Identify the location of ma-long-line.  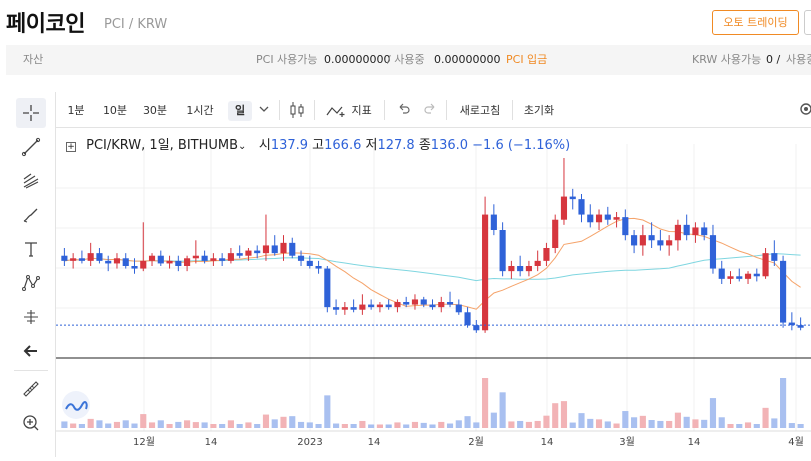
(432, 267).